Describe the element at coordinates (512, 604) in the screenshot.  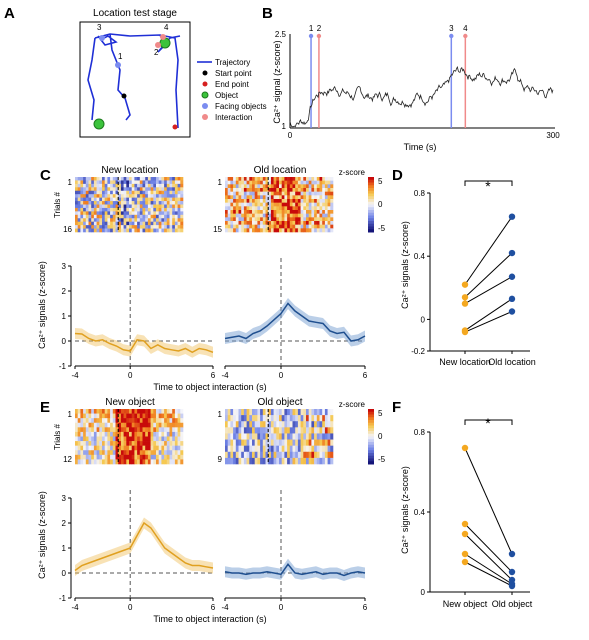
I see `f-cat-old: Old object` at that location.